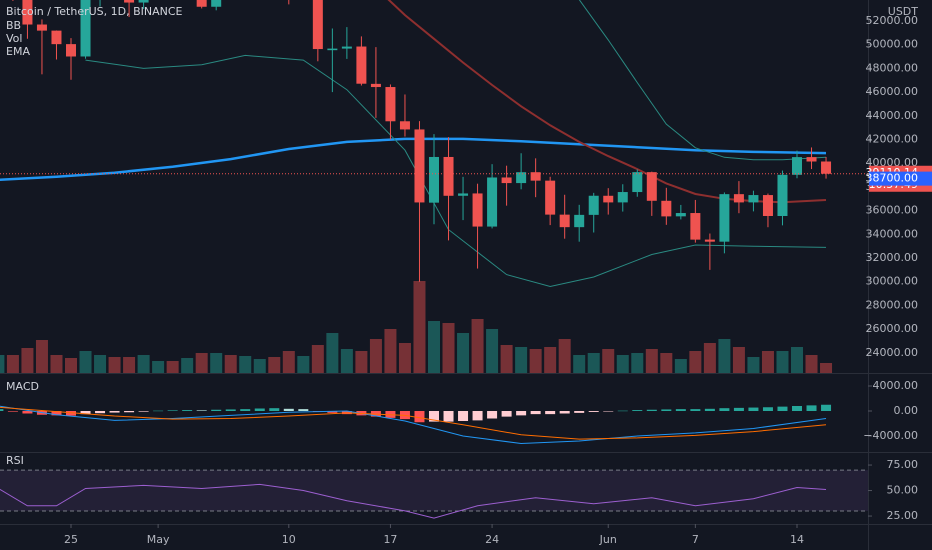 The height and width of the screenshot is (550, 932). Describe the element at coordinates (892, 67) in the screenshot. I see `y-tick-label: 48000.00` at that location.